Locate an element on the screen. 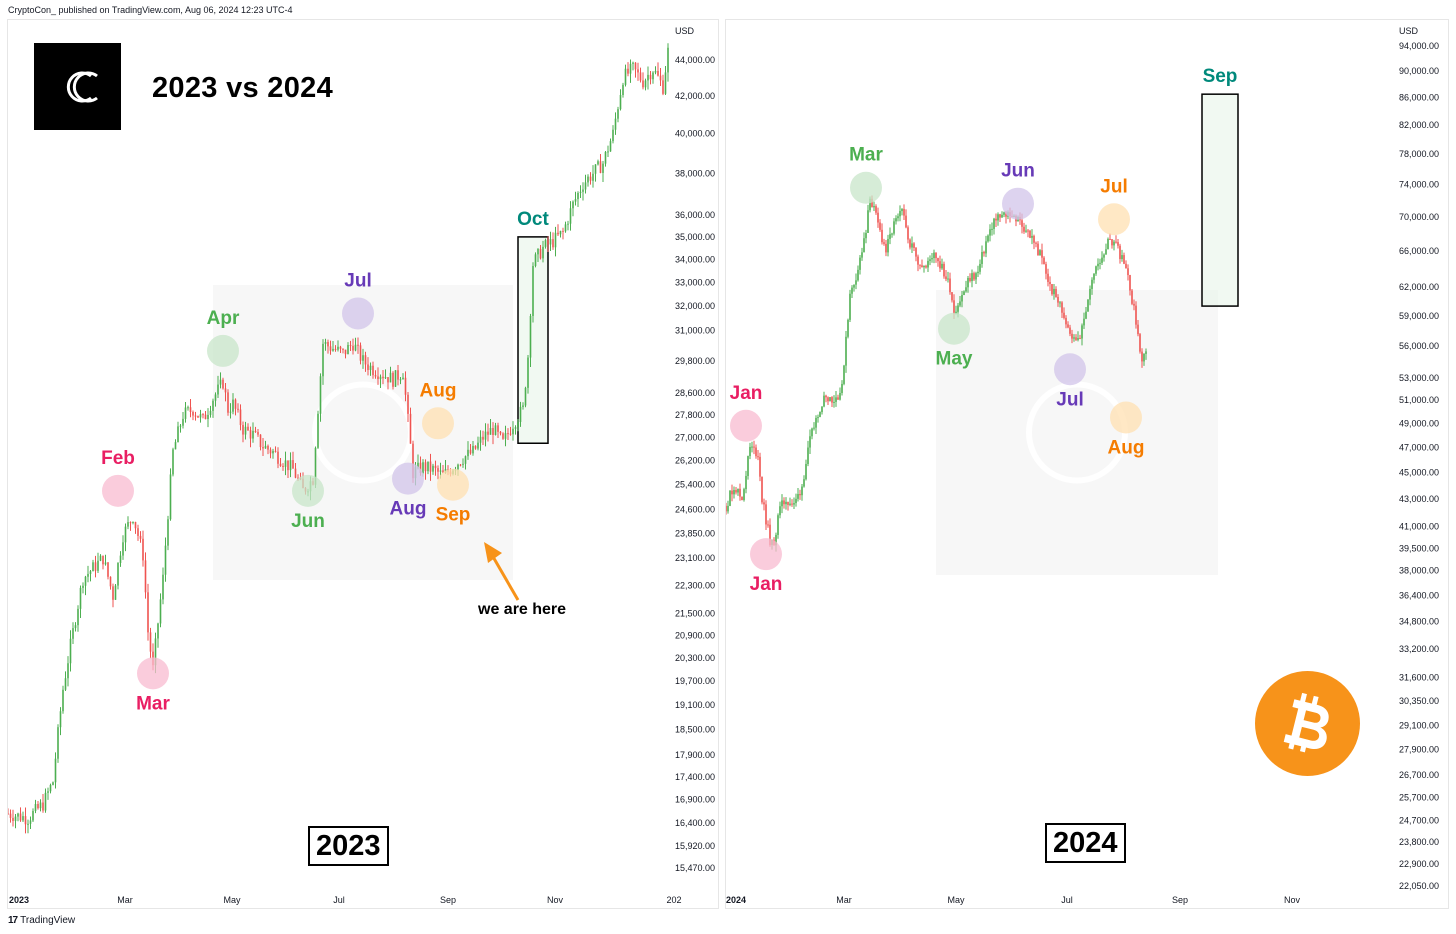 This screenshot has width=1456, height=934. annotation-label: Apr is located at coordinates (223, 318).